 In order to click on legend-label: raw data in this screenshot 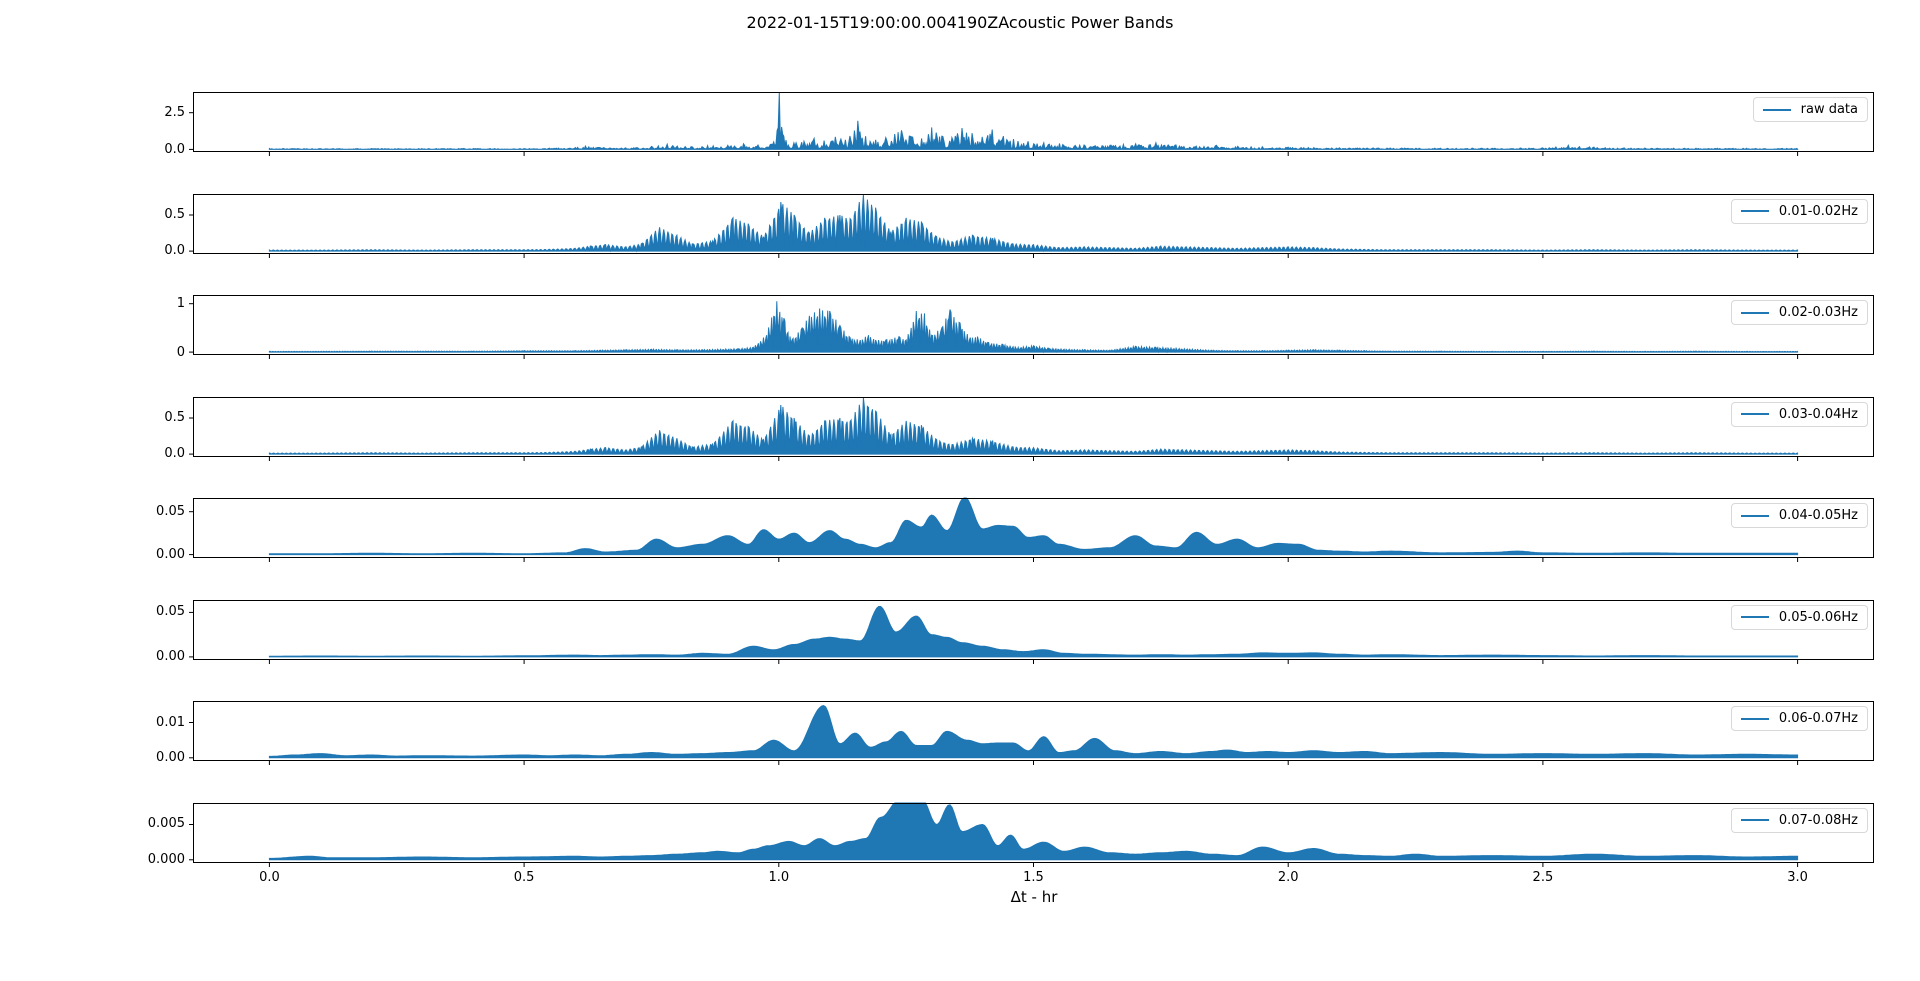, I will do `click(1829, 109)`.